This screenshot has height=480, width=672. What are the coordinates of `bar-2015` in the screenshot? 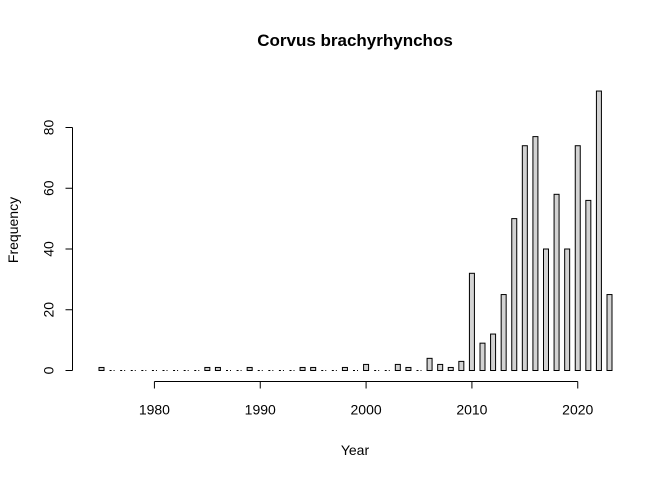 It's located at (524, 258).